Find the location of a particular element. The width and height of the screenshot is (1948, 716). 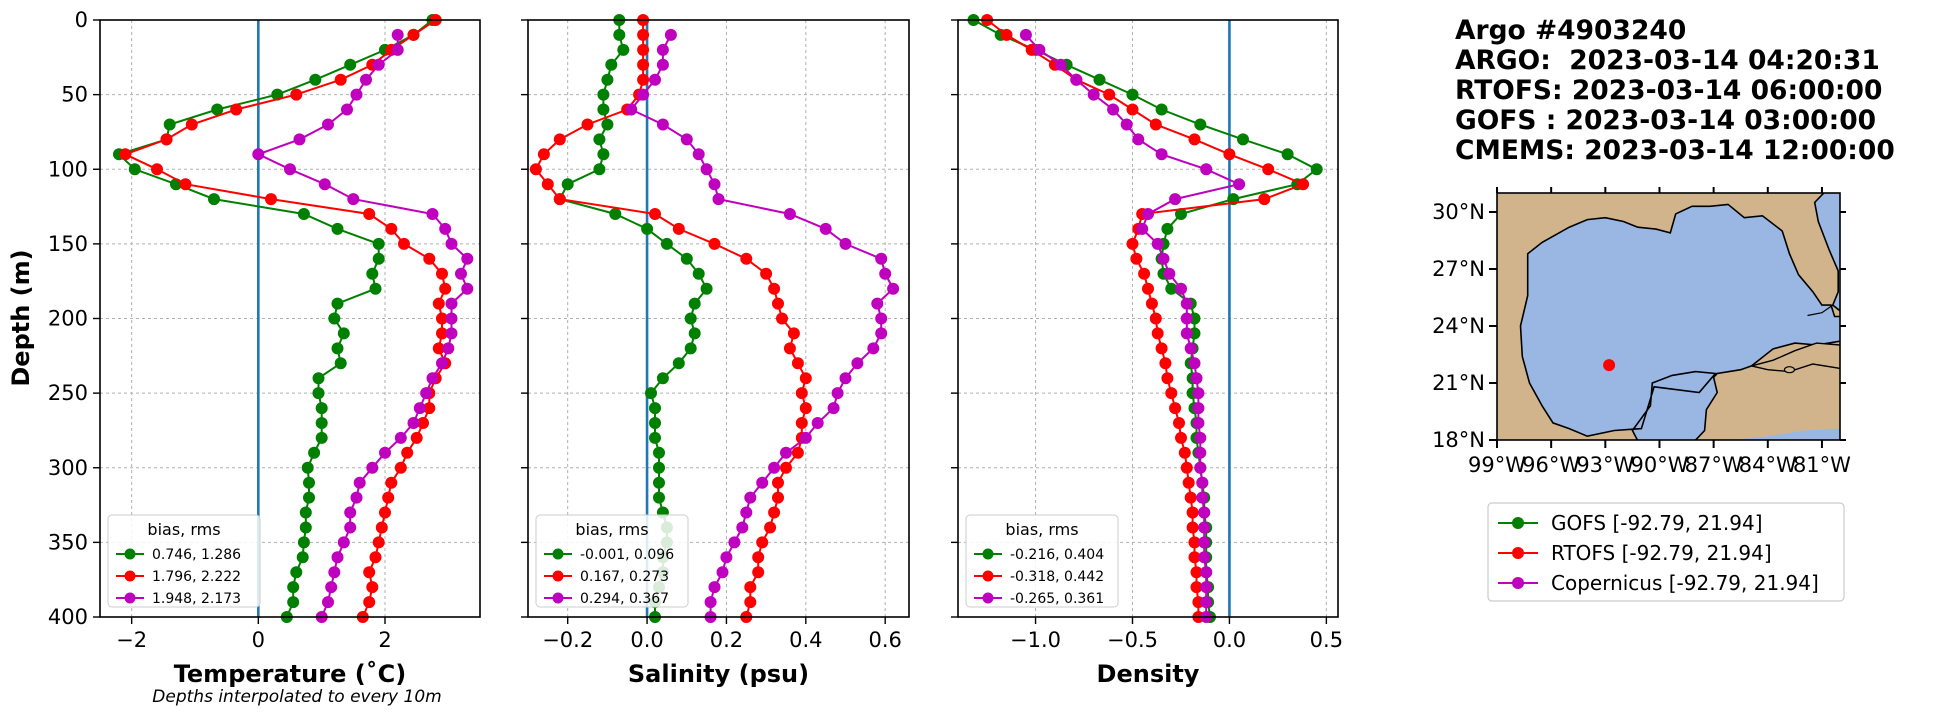

map-lon-label: 90°W is located at coordinates (1659, 465).